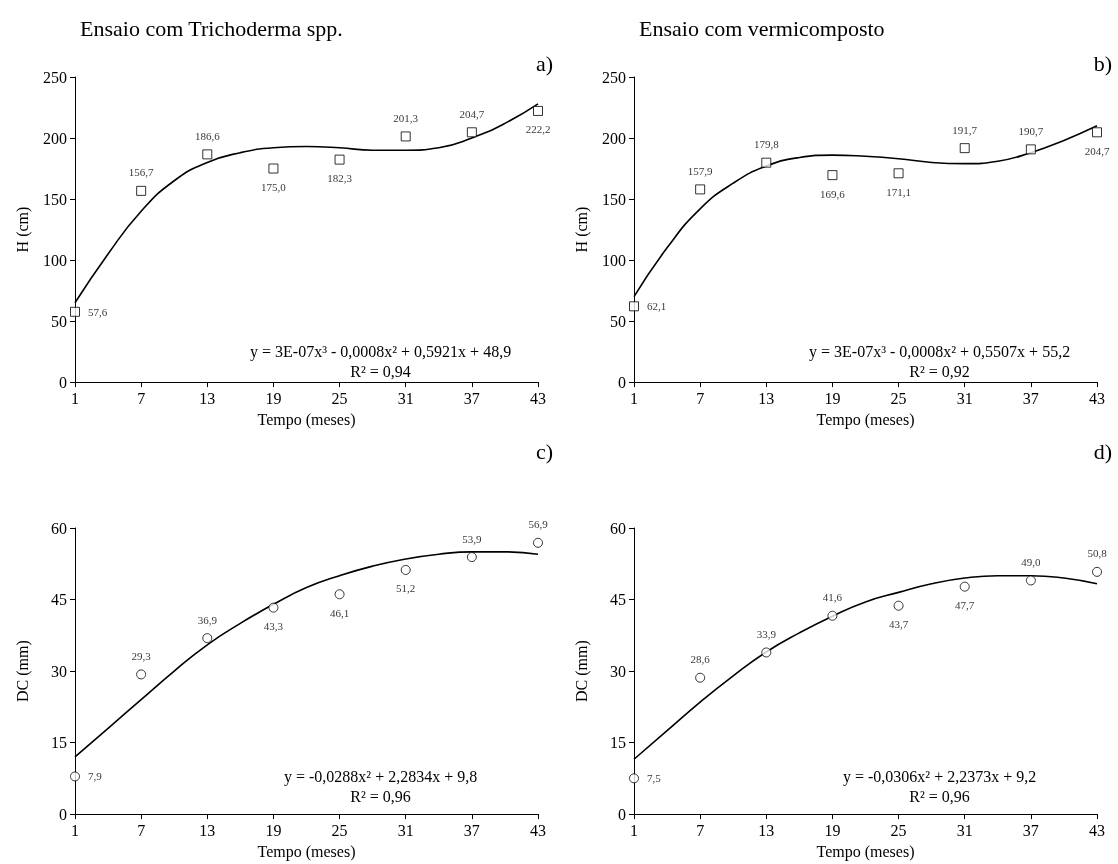 The height and width of the screenshot is (864, 1118). What do you see at coordinates (766, 633) in the screenshot?
I see `data-label: 33,9` at bounding box center [766, 633].